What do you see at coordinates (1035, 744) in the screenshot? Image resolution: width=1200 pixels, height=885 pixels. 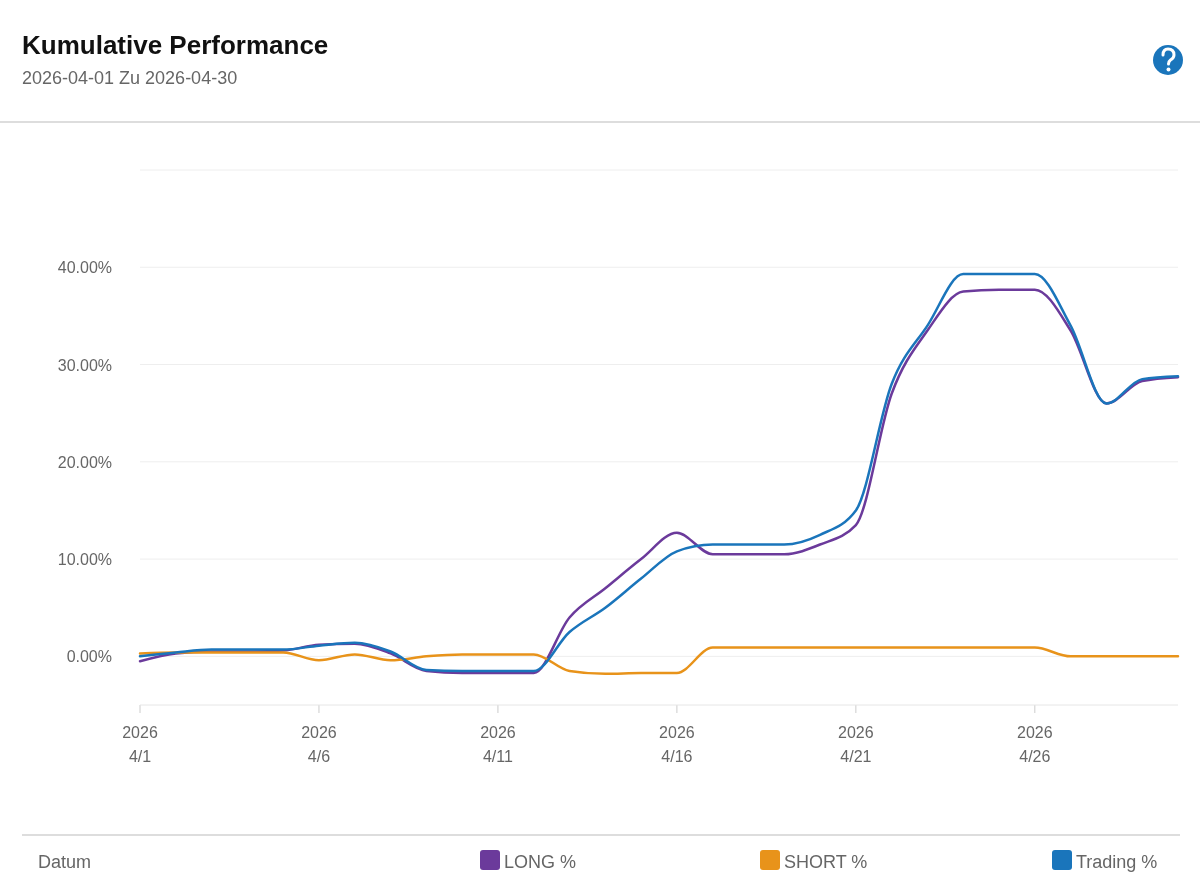 I see `x-tick-label: 2026 4/26` at bounding box center [1035, 744].